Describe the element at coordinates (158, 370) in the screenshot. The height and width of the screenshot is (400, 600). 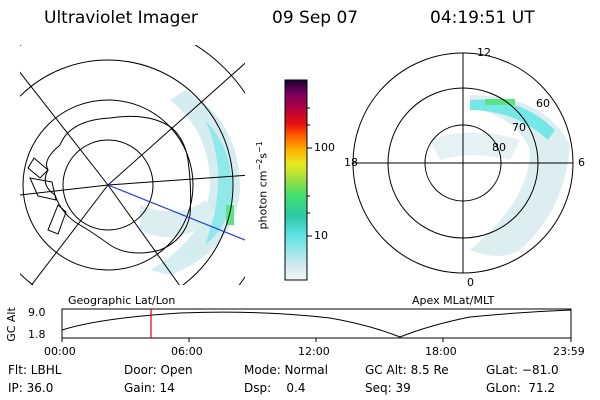
I see `status-door: Door: Open` at that location.